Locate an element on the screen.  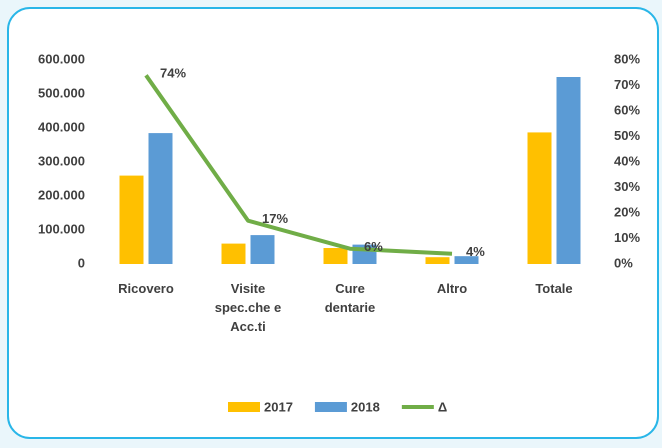
y-tick-label: 600.000 is located at coordinates (61, 58).